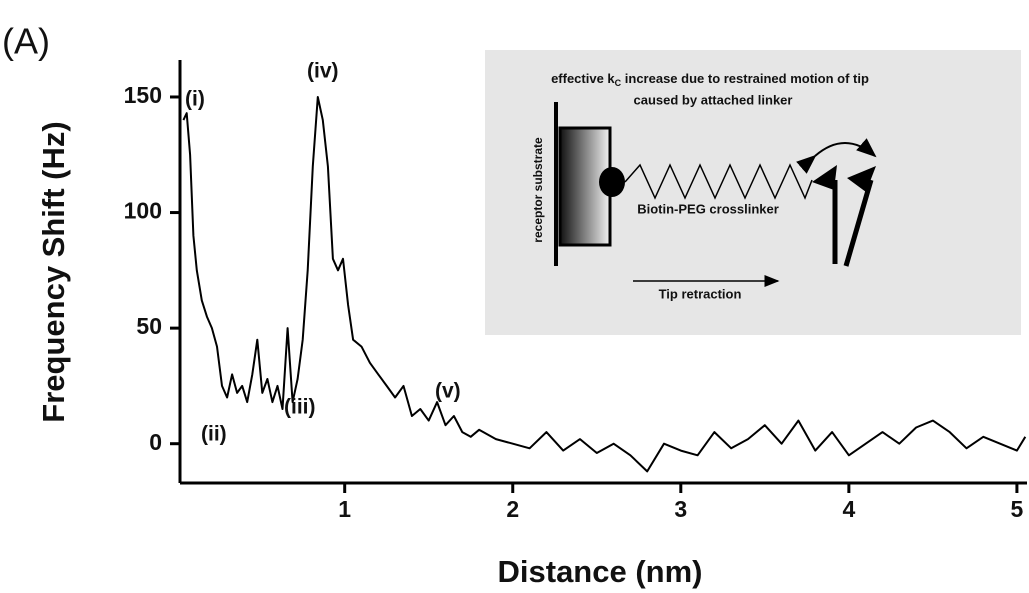  I want to click on x-tick-label: 3, so click(680, 509).